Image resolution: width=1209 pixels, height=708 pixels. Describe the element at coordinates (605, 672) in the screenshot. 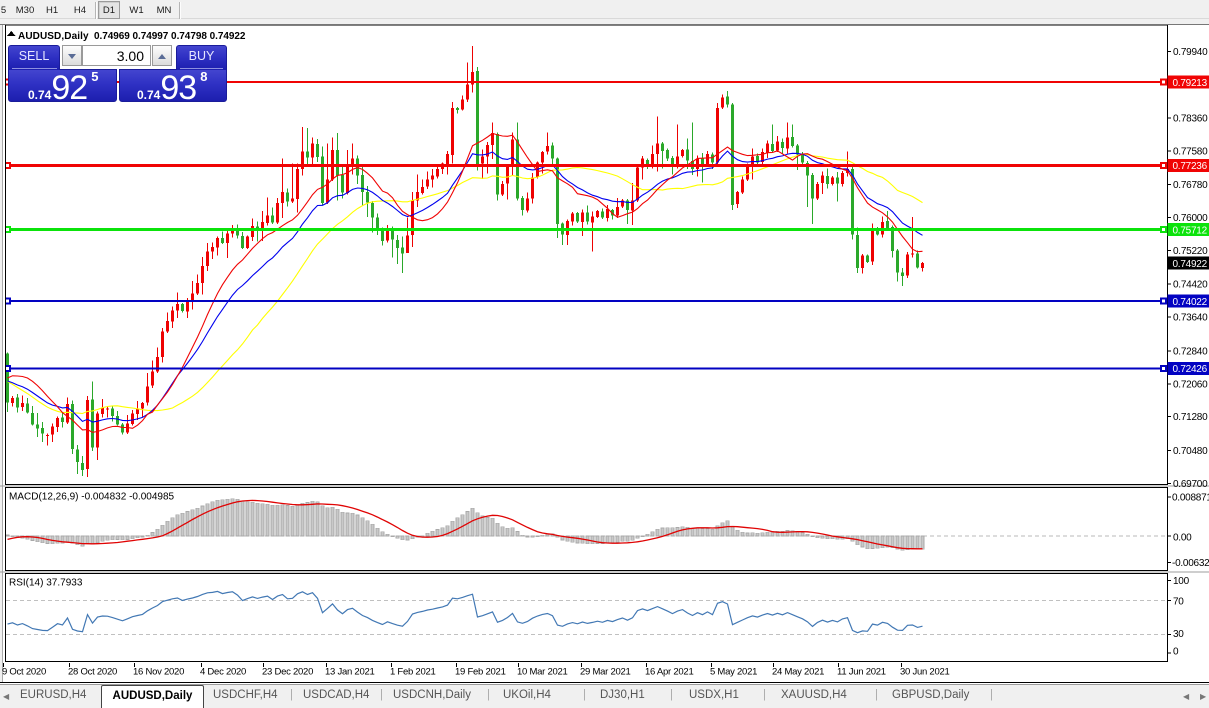

I see `svg-text: 29 Mar 2021` at that location.